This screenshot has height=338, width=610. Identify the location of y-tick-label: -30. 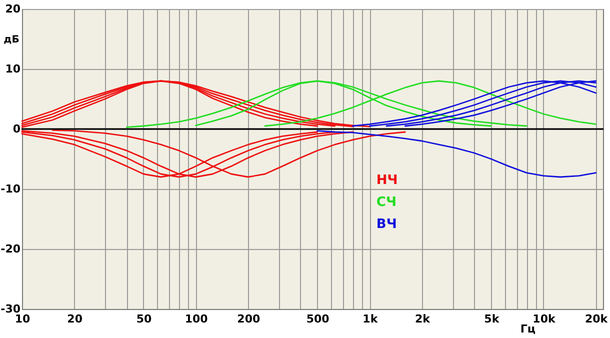
(10, 309).